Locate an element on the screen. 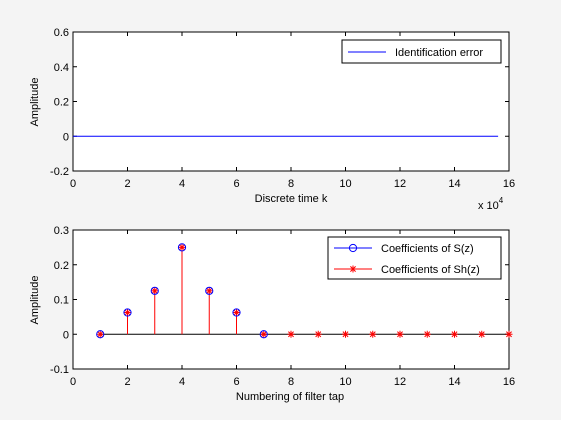 The height and width of the screenshot is (425, 561). legend-star-marker is located at coordinates (353, 269).